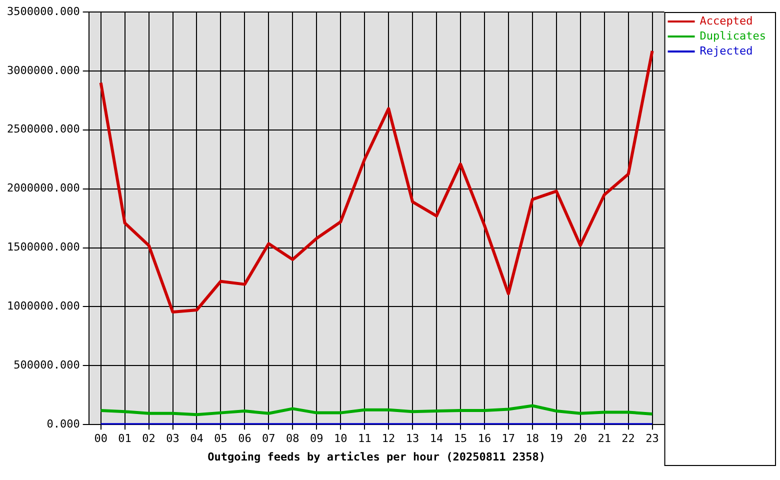  Describe the element at coordinates (317, 439) in the screenshot. I see `x-tick-label: 09` at that location.